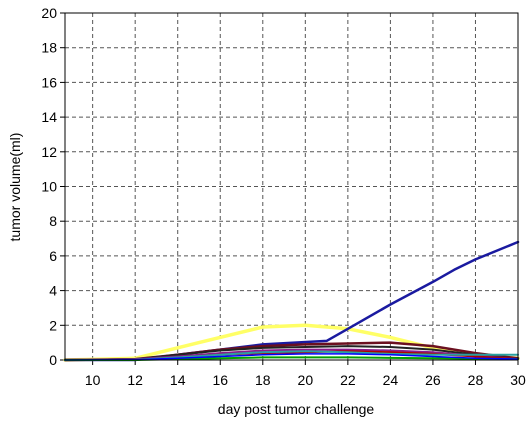 This screenshot has height=421, width=528. Describe the element at coordinates (518, 380) in the screenshot. I see `x-tick-label: 30` at that location.